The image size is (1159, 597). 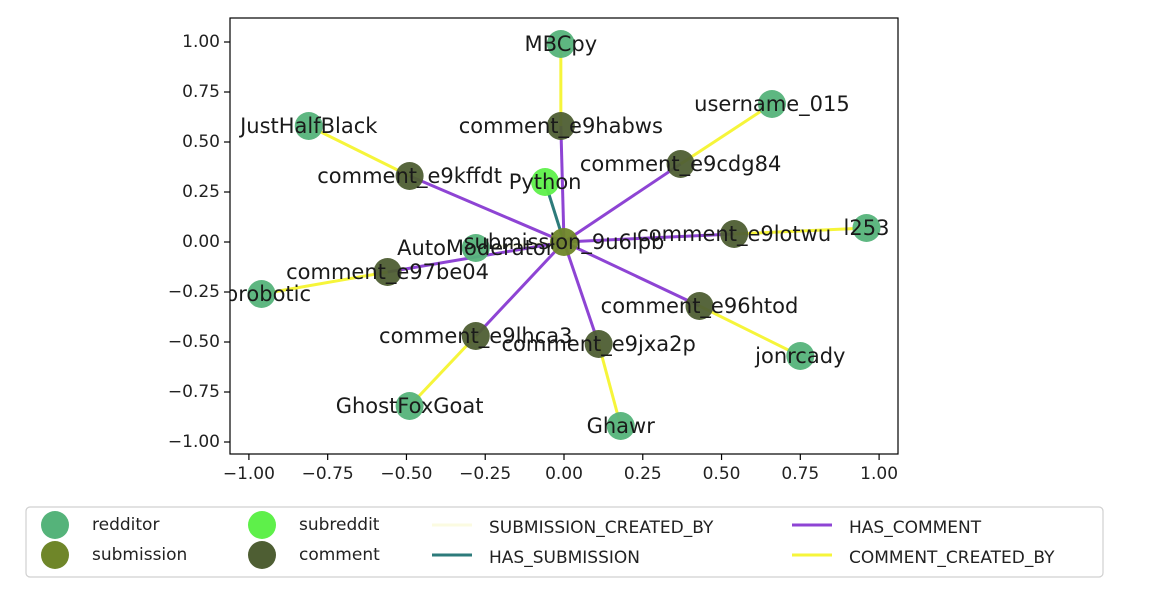 I want to click on node-label: comment_e9lotwu, so click(x=734, y=234).